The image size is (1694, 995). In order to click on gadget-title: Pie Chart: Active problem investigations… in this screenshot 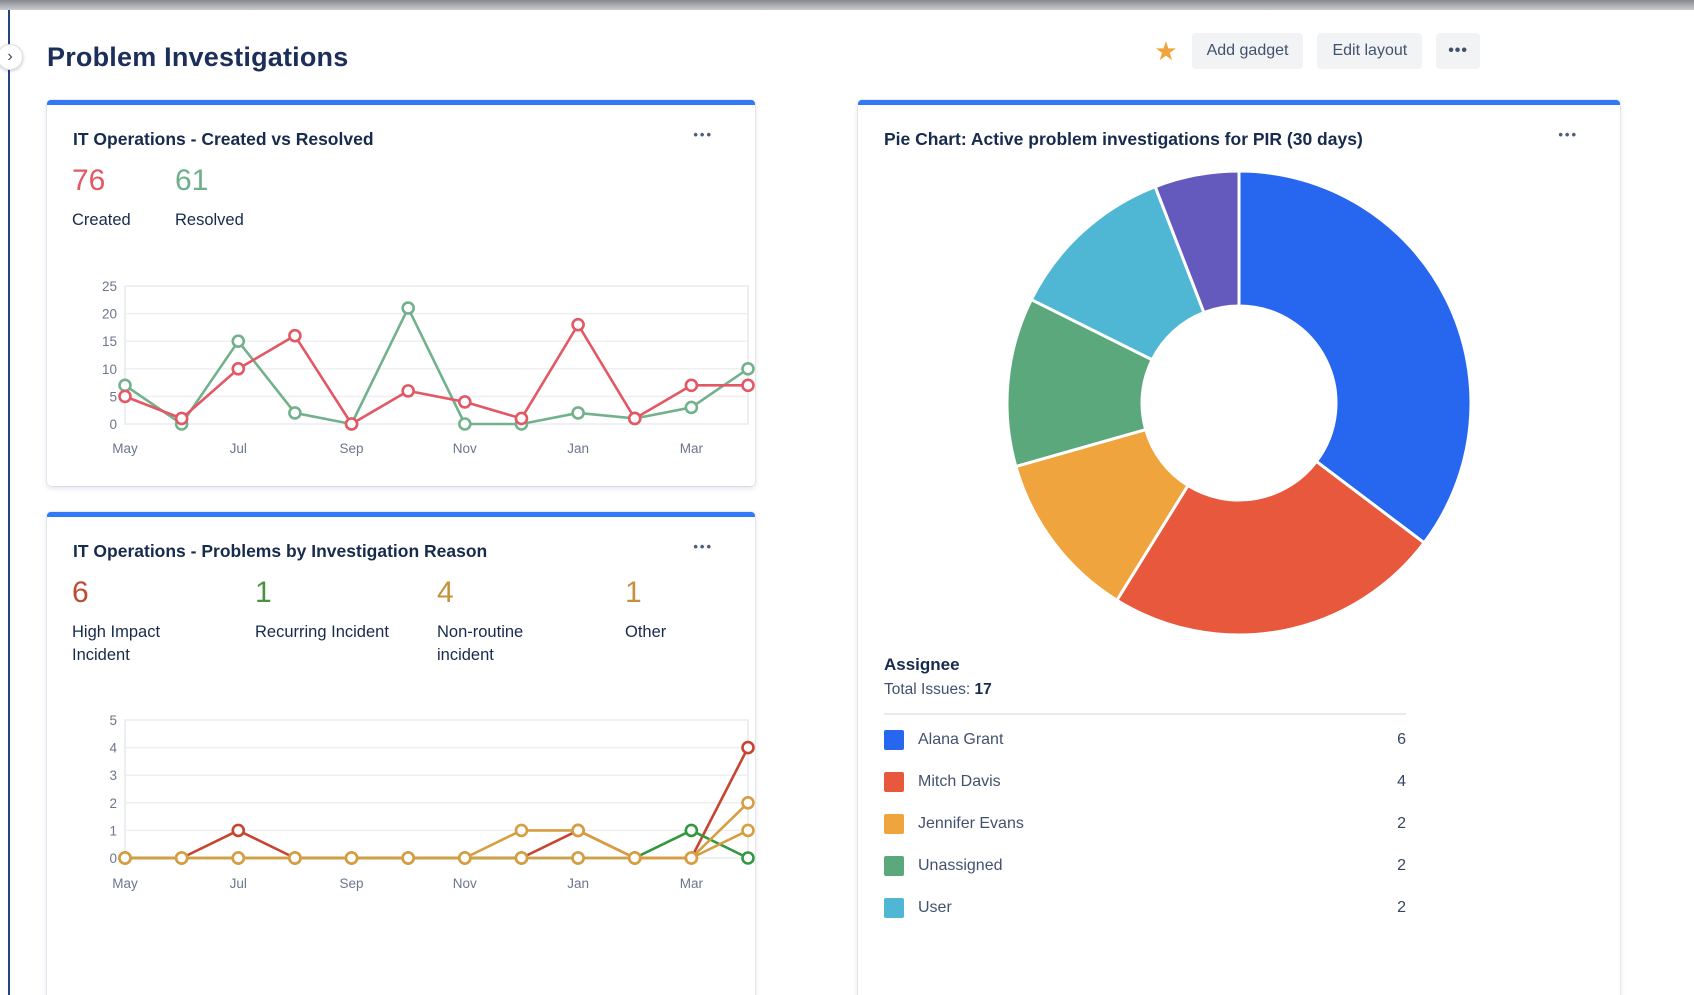, I will do `click(1123, 139)`.